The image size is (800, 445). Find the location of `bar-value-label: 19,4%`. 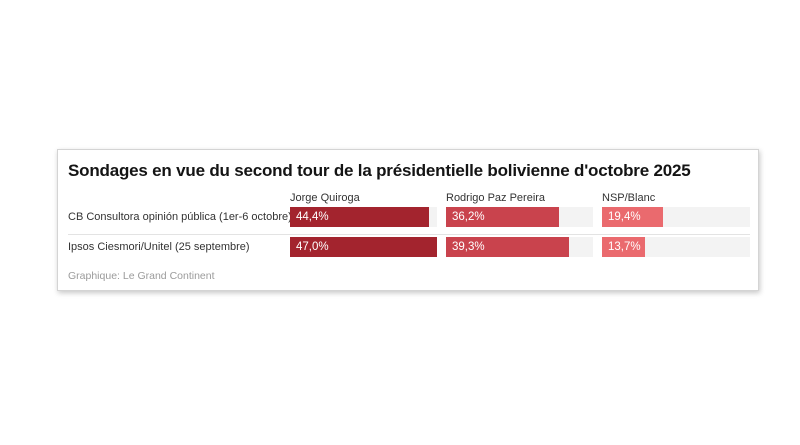

bar-value-label: 19,4% is located at coordinates (624, 217).